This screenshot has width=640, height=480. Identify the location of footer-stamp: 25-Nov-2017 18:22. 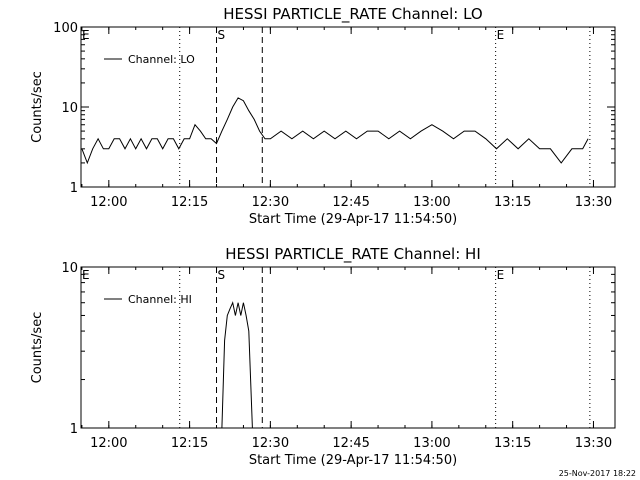
(597, 473).